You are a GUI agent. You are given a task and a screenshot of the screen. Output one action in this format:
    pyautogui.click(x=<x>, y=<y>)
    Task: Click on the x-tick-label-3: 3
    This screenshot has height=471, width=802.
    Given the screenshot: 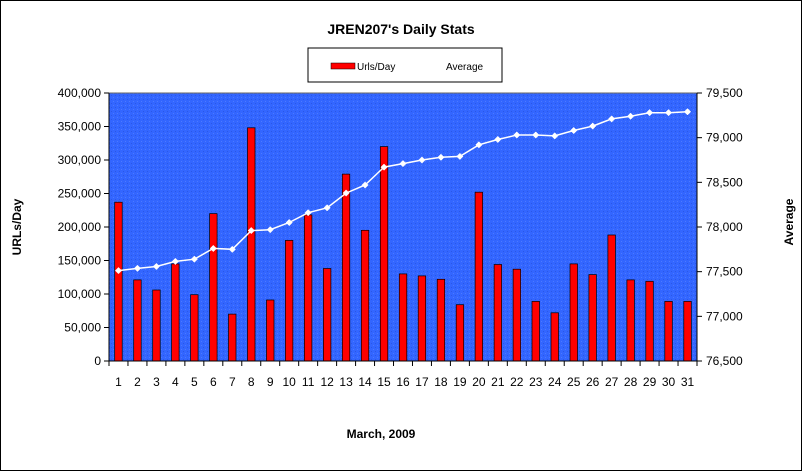 What is the action you would take?
    pyautogui.click(x=156, y=382)
    